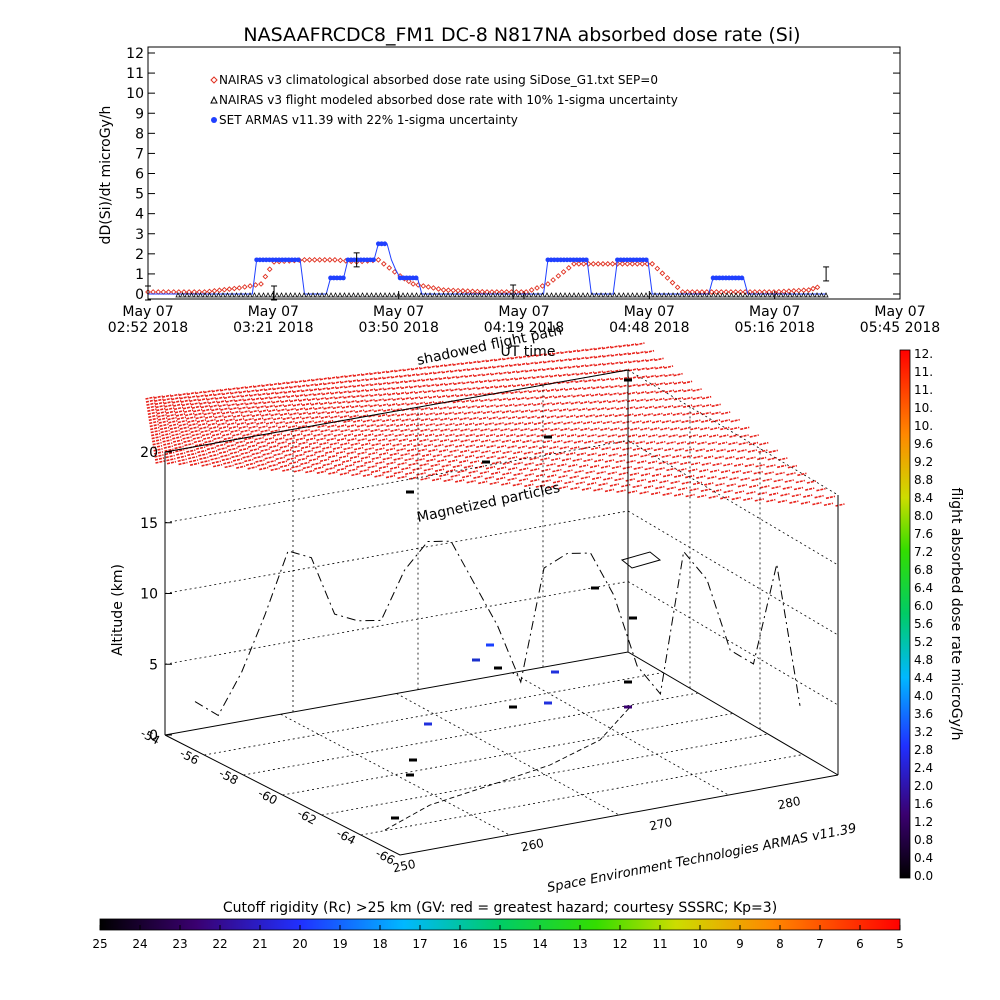 The width and height of the screenshot is (1000, 1000). What do you see at coordinates (139, 255) in the screenshot?
I see `y-tick-label: 2` at bounding box center [139, 255].